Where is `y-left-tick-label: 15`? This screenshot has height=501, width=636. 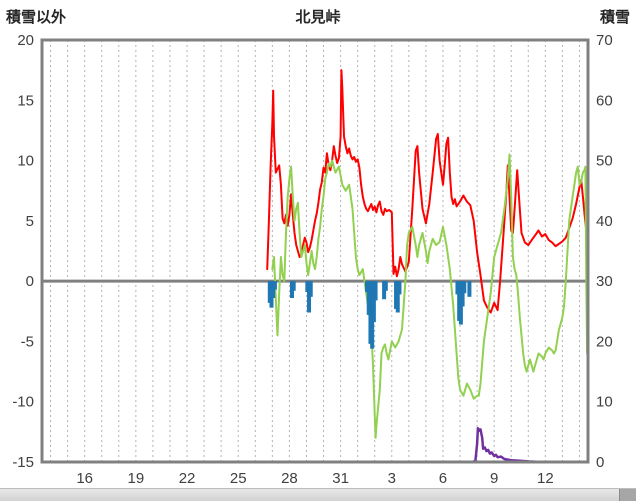
y-left-tick-label: 15 is located at coordinates (25, 100).